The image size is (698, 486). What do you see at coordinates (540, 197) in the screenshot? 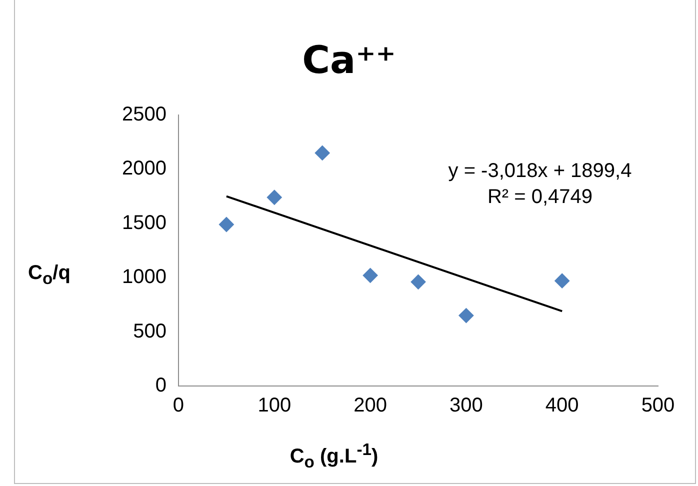
I see `annotation: R² = 0,4749` at bounding box center [540, 197].